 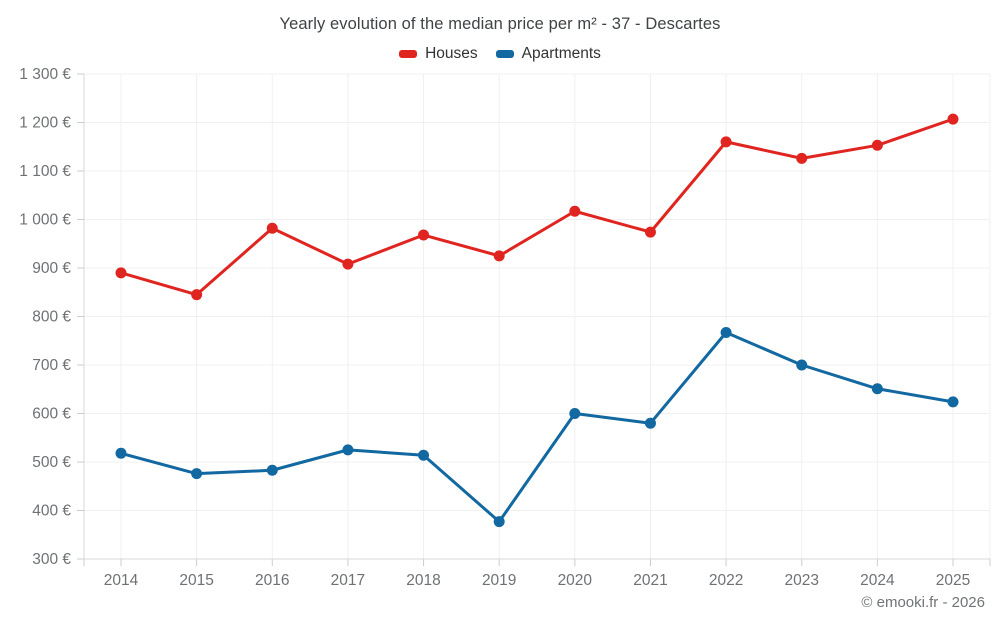 I want to click on y-axis-tick-label: 600 €, so click(x=51, y=414).